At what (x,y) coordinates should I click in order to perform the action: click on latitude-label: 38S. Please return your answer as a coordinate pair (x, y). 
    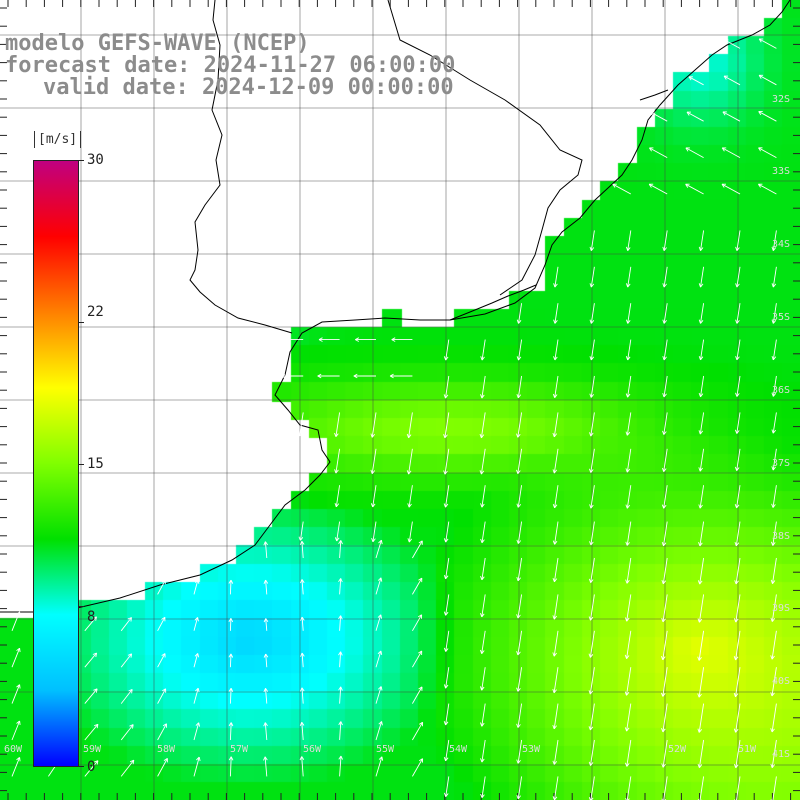
    Looking at the image, I should click on (781, 536).